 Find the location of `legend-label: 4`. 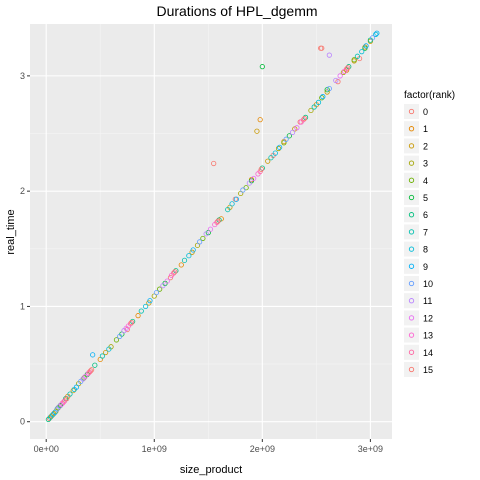

legend-label: 4 is located at coordinates (425, 181).